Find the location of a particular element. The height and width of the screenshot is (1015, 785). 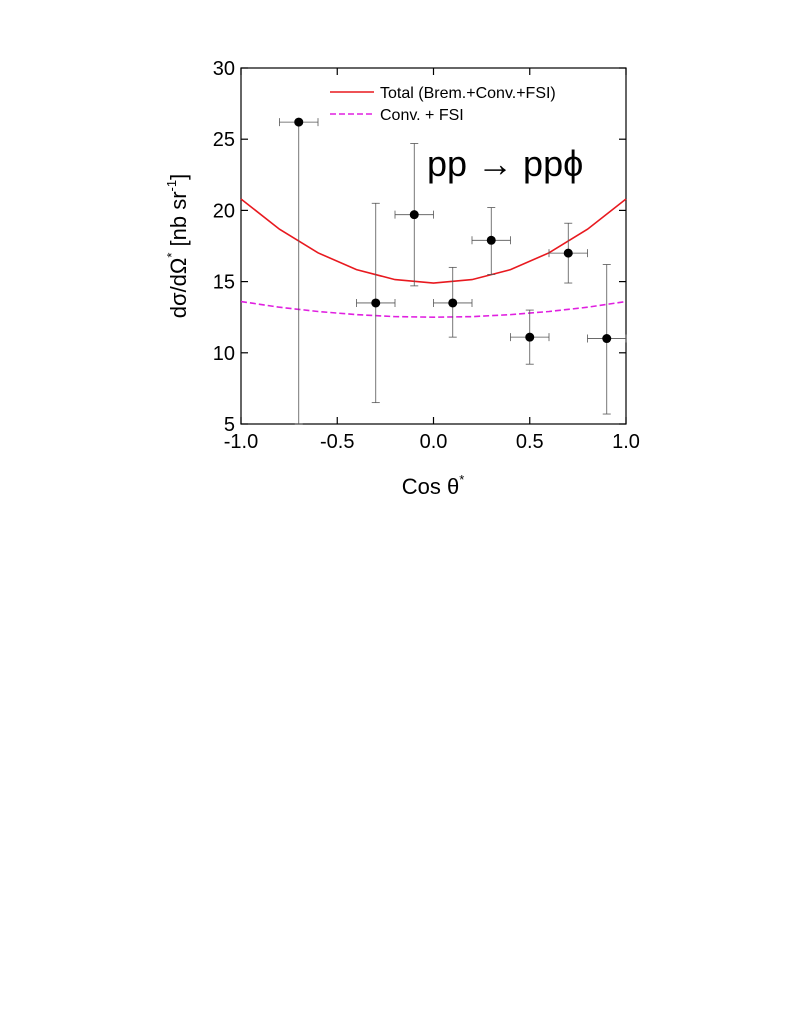

y-label-unit: [nb sr is located at coordinates (178, 221).